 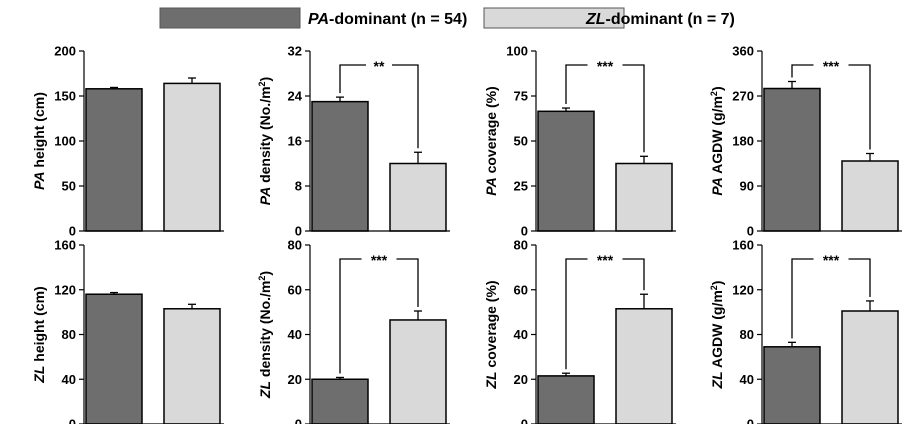 I want to click on panel-zl-3: 0 20 40 60 80 ZL coverage (%) ***, so click(x=579, y=331).